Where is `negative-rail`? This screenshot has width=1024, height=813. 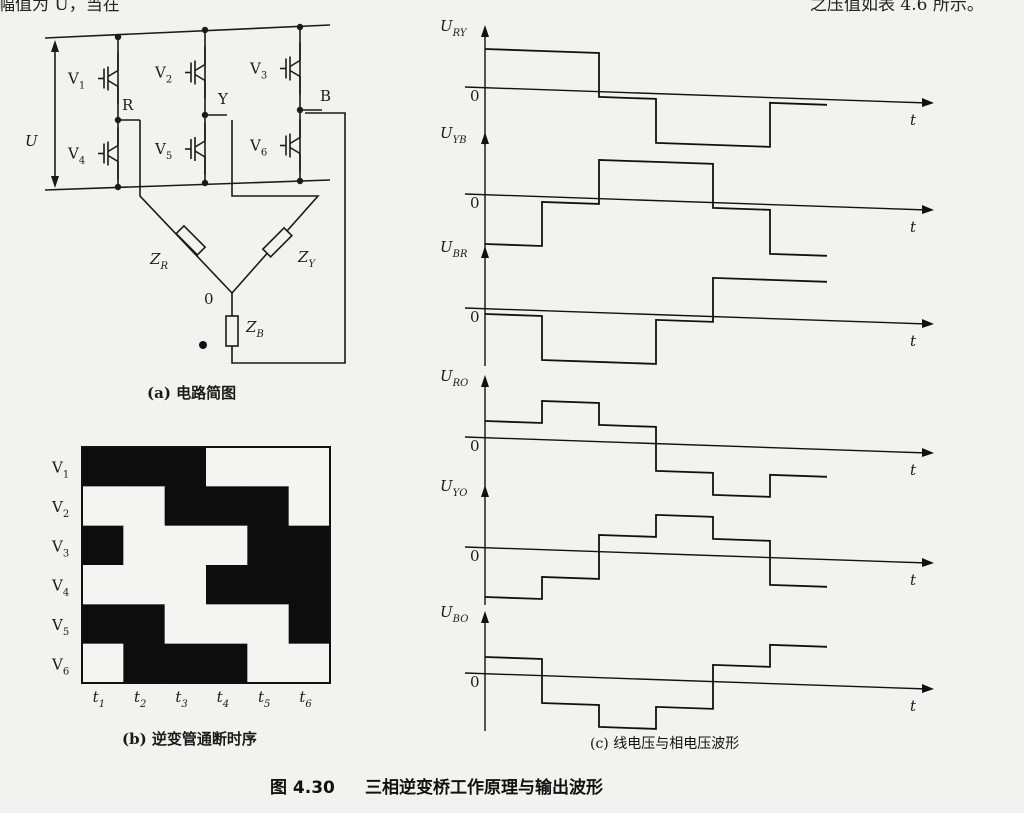
negative-rail is located at coordinates (187, 185).